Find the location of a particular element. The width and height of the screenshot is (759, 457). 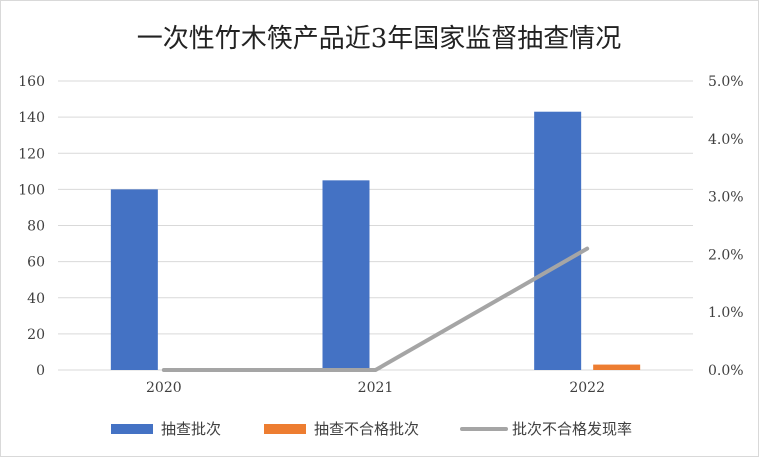

left-tick-label: 120 is located at coordinates (31, 154).